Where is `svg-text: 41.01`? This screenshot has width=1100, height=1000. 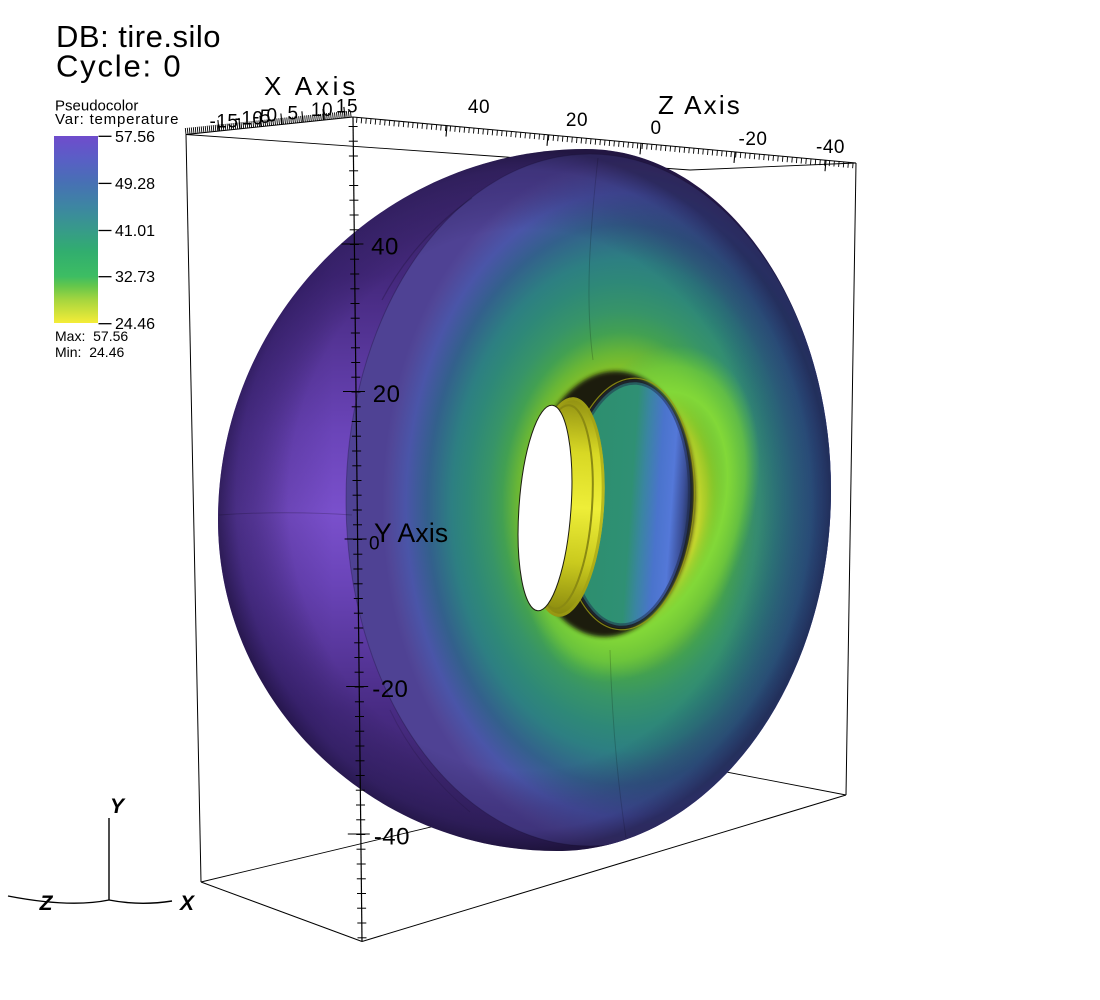 svg-text: 41.01 is located at coordinates (135, 231).